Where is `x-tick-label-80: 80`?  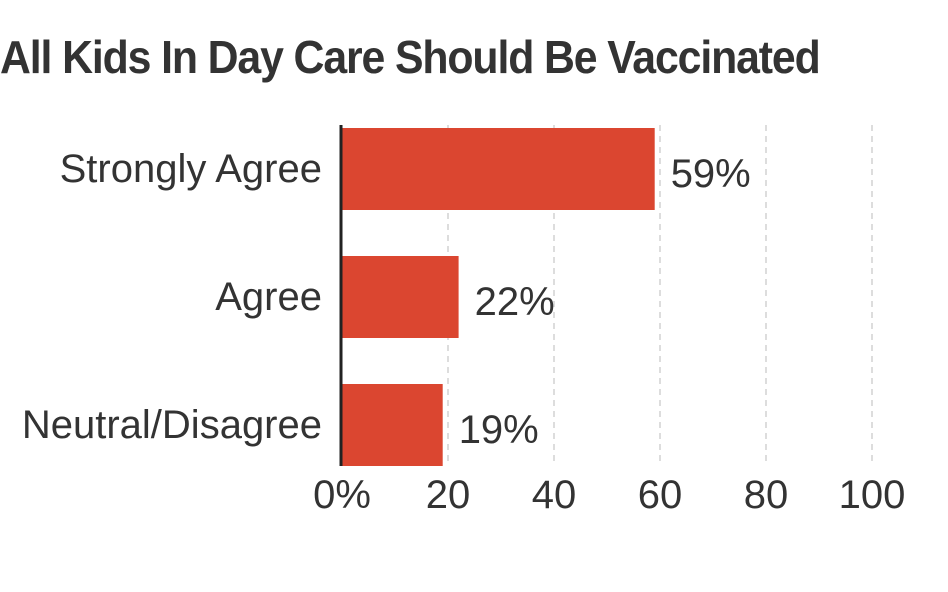 x-tick-label-80: 80 is located at coordinates (766, 495).